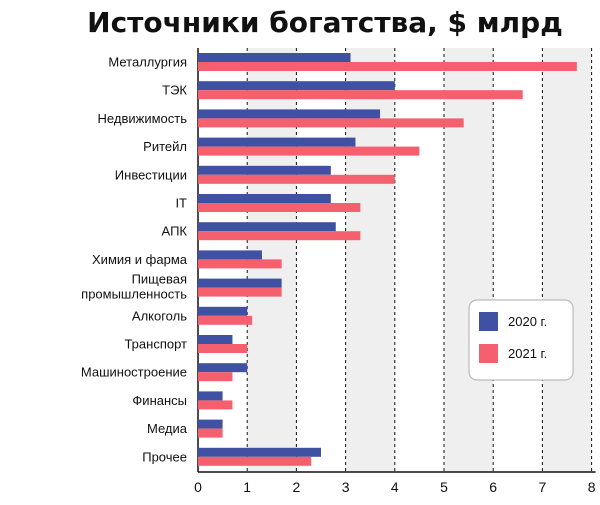 This screenshot has width=600, height=505. I want to click on category-label: Медиа, so click(167, 428).